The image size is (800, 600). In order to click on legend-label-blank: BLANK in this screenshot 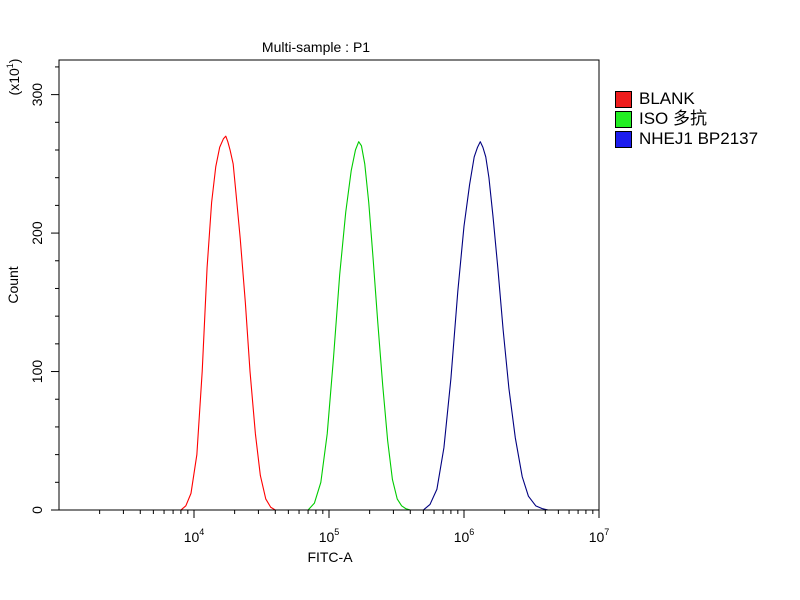, I will do `click(667, 98)`.